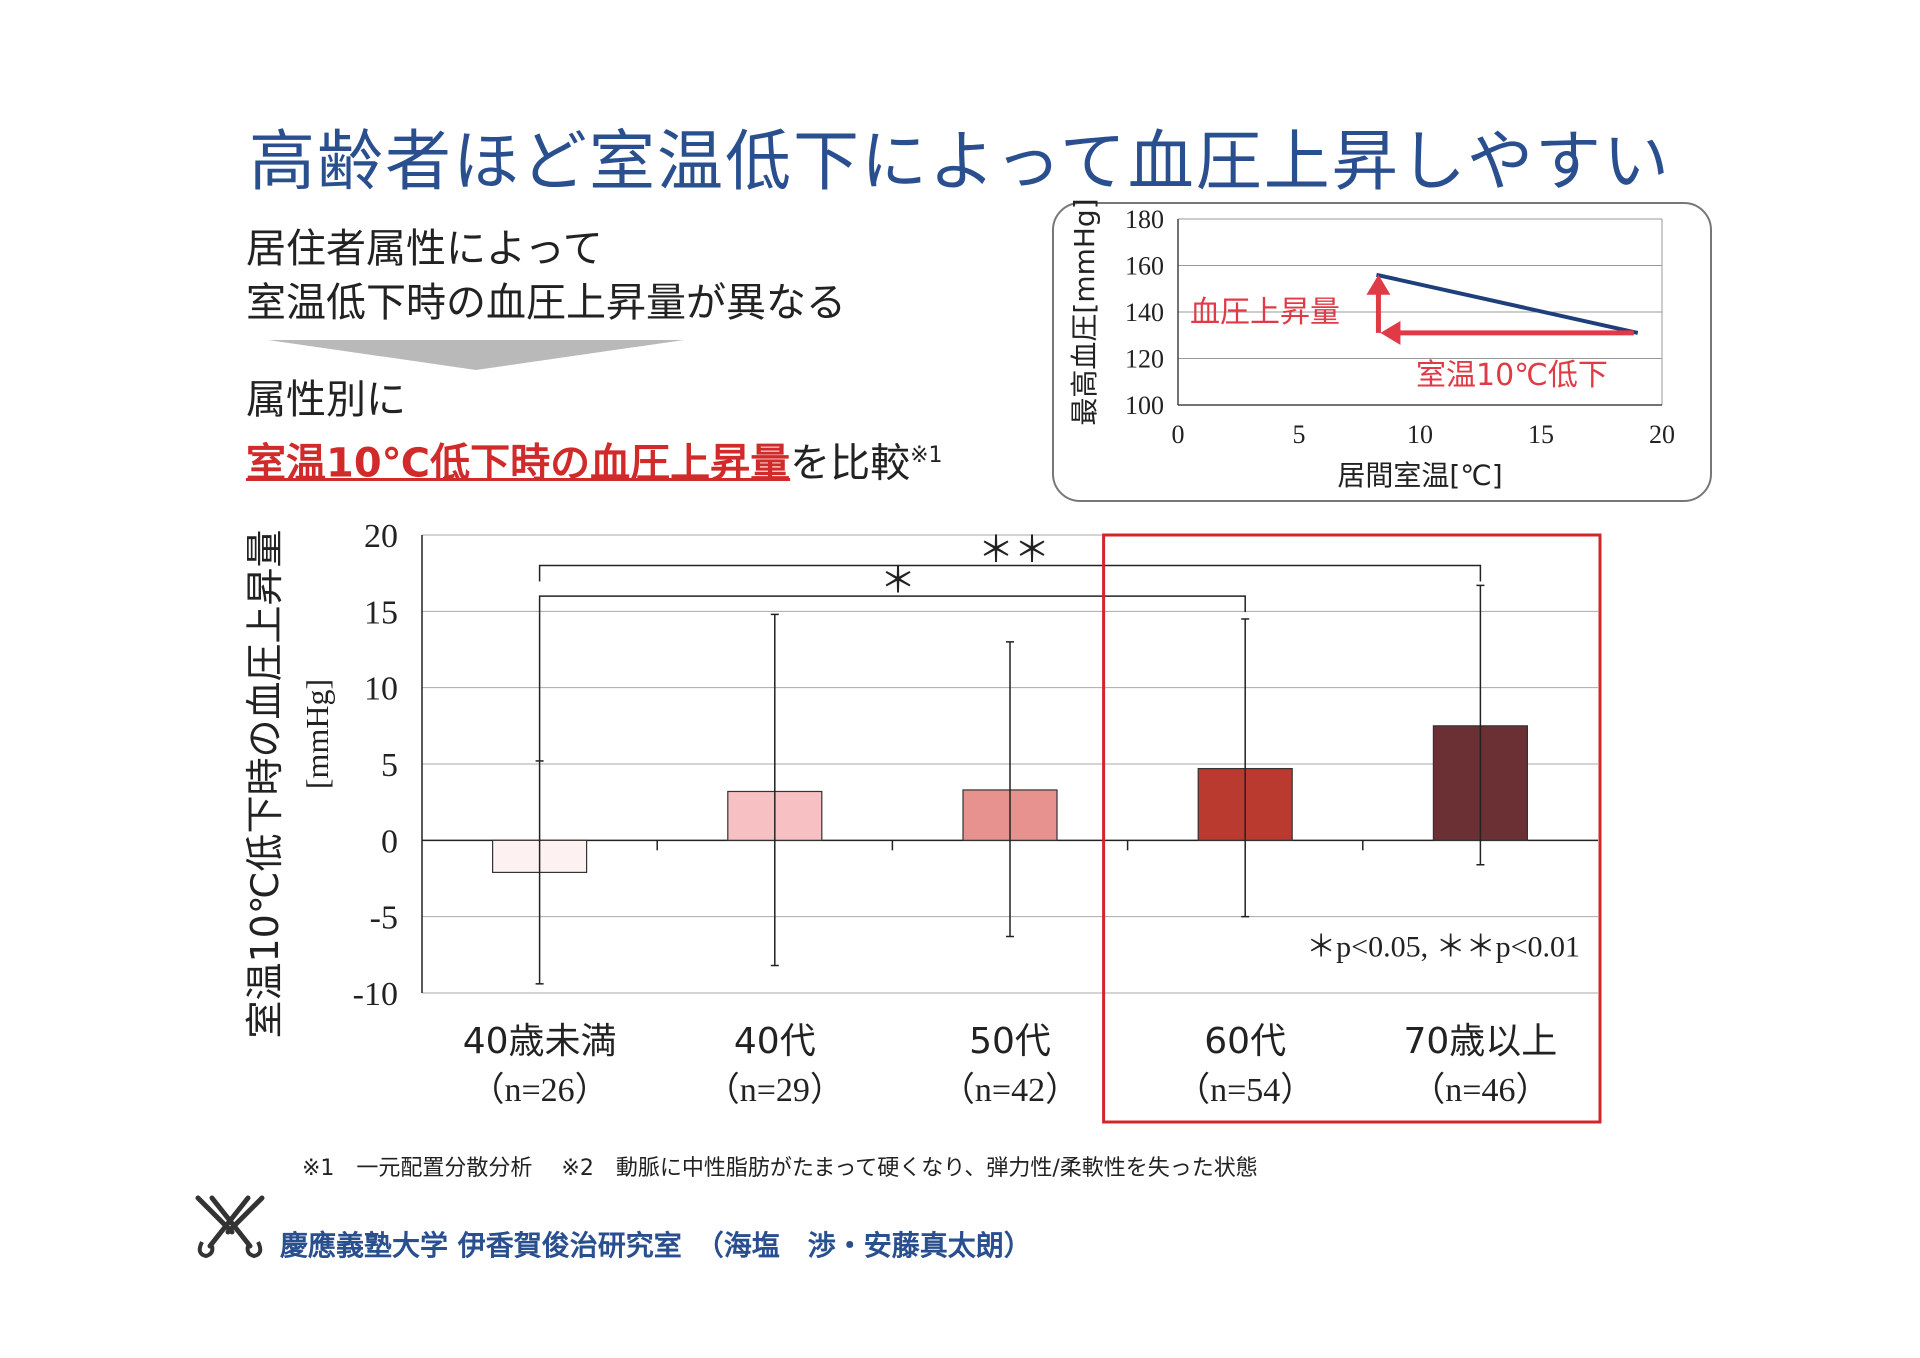  What do you see at coordinates (1144, 219) in the screenshot?
I see `inset-y-tick-label: 180` at bounding box center [1144, 219].